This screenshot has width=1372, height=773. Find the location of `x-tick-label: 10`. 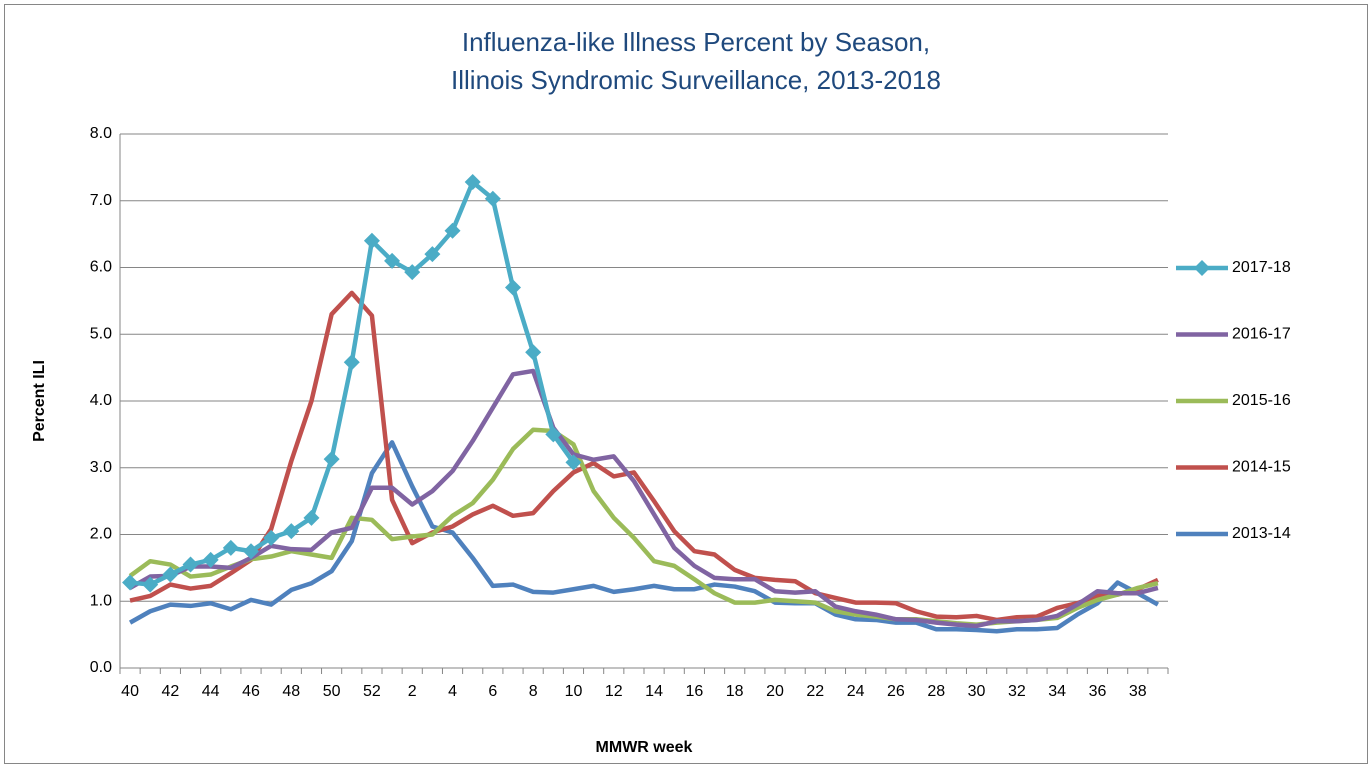

x-tick-label: 10 is located at coordinates (574, 691).